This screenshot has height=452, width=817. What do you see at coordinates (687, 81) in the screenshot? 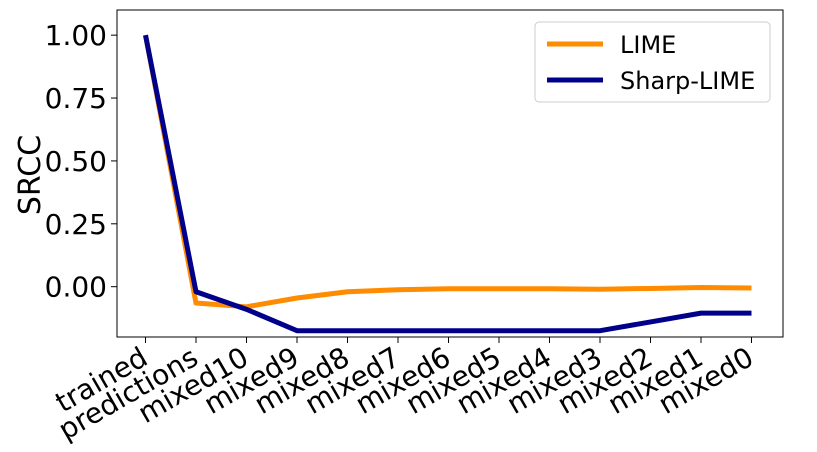
I see `legend-label: Sharp-LIME` at bounding box center [687, 81].